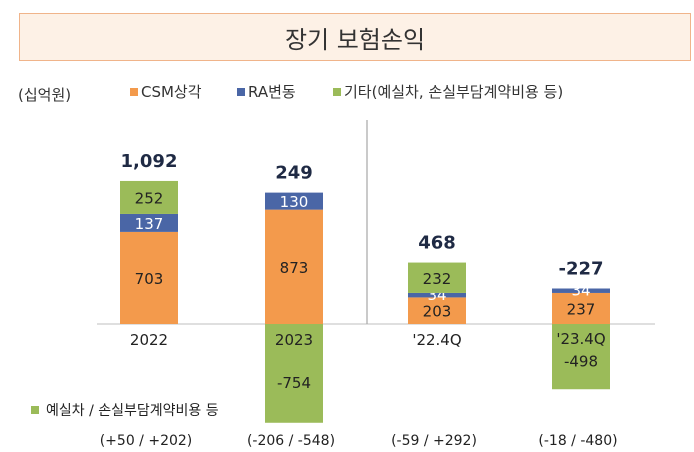 The height and width of the screenshot is (452, 694). I want to click on footnote: (-206 / -548), so click(291, 441).